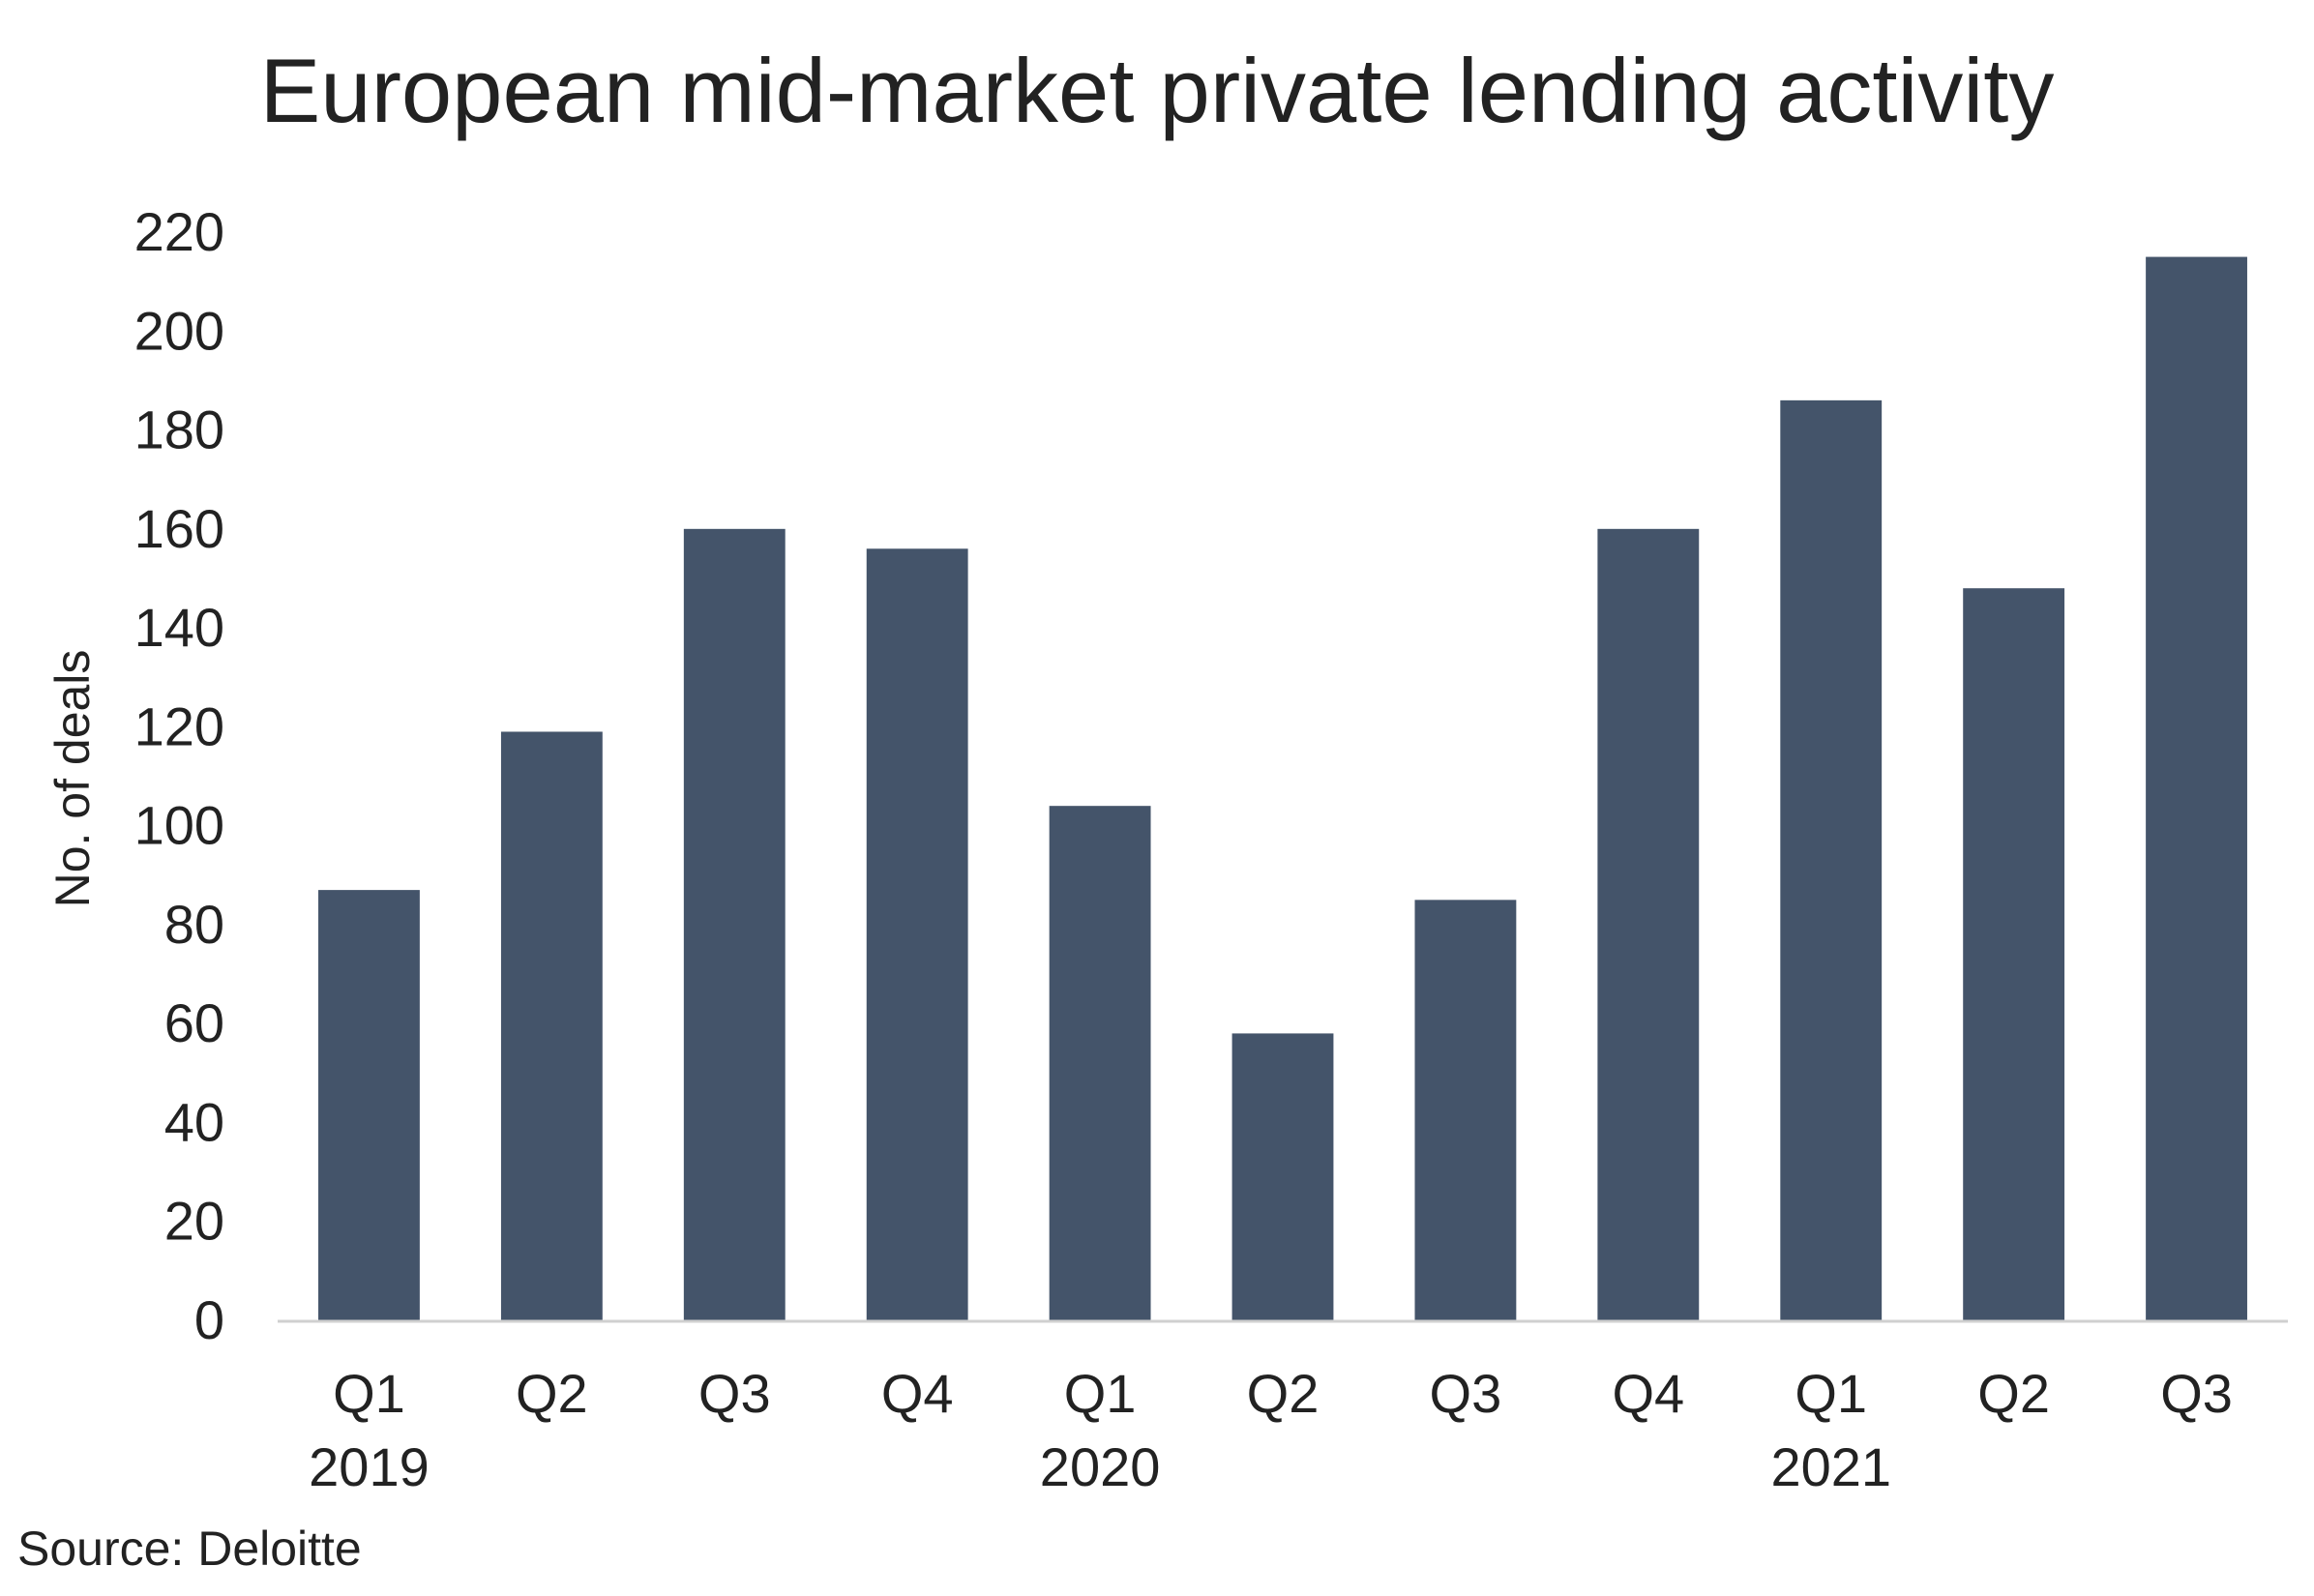 This screenshot has width=2314, height=1596. What do you see at coordinates (179, 528) in the screenshot?
I see `y-tick-label: 160` at bounding box center [179, 528].